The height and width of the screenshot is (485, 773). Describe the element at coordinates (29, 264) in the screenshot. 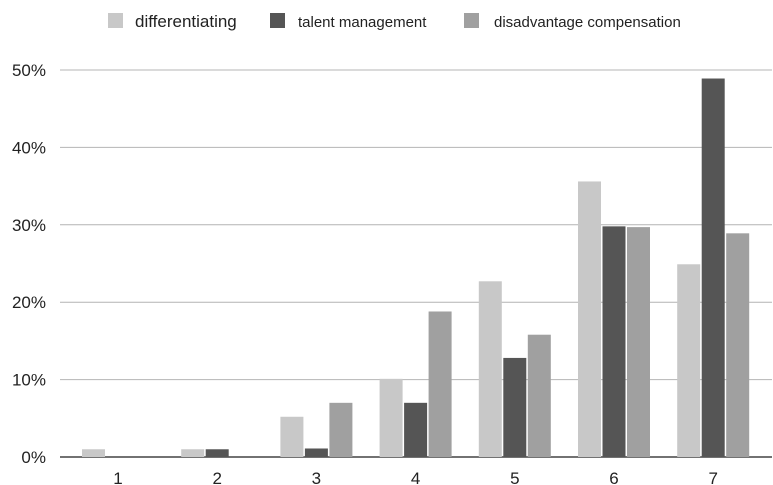

I see `y-axis-ticks: 0% 10% 20% 30% 40% 50%` at that location.